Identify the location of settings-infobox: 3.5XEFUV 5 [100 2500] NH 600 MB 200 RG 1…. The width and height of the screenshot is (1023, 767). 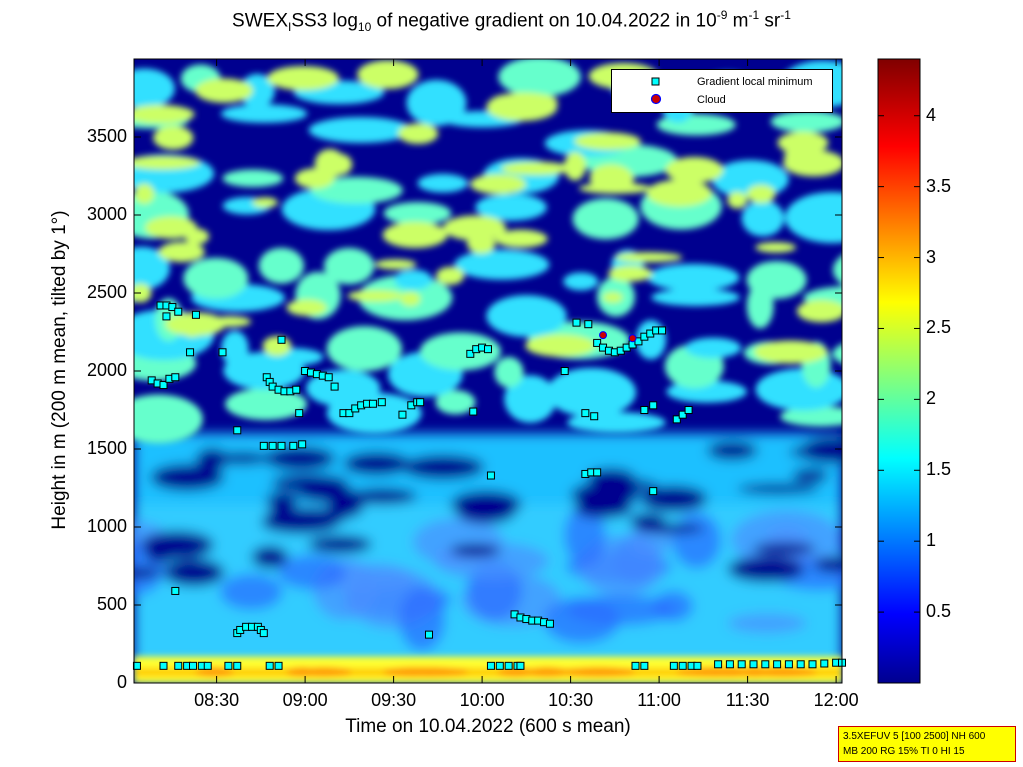
(927, 744).